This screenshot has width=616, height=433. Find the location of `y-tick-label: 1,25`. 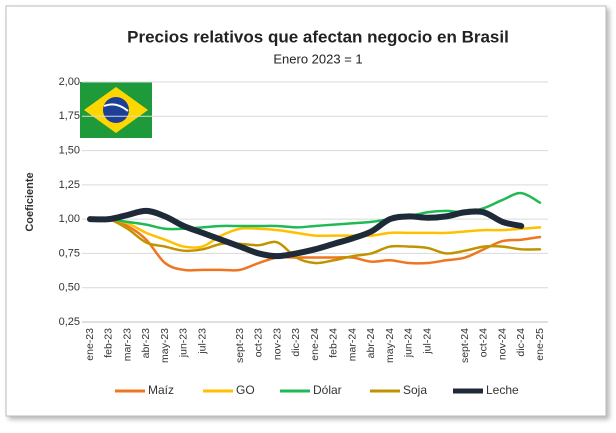

y-tick-label: 1,25 is located at coordinates (69, 185).